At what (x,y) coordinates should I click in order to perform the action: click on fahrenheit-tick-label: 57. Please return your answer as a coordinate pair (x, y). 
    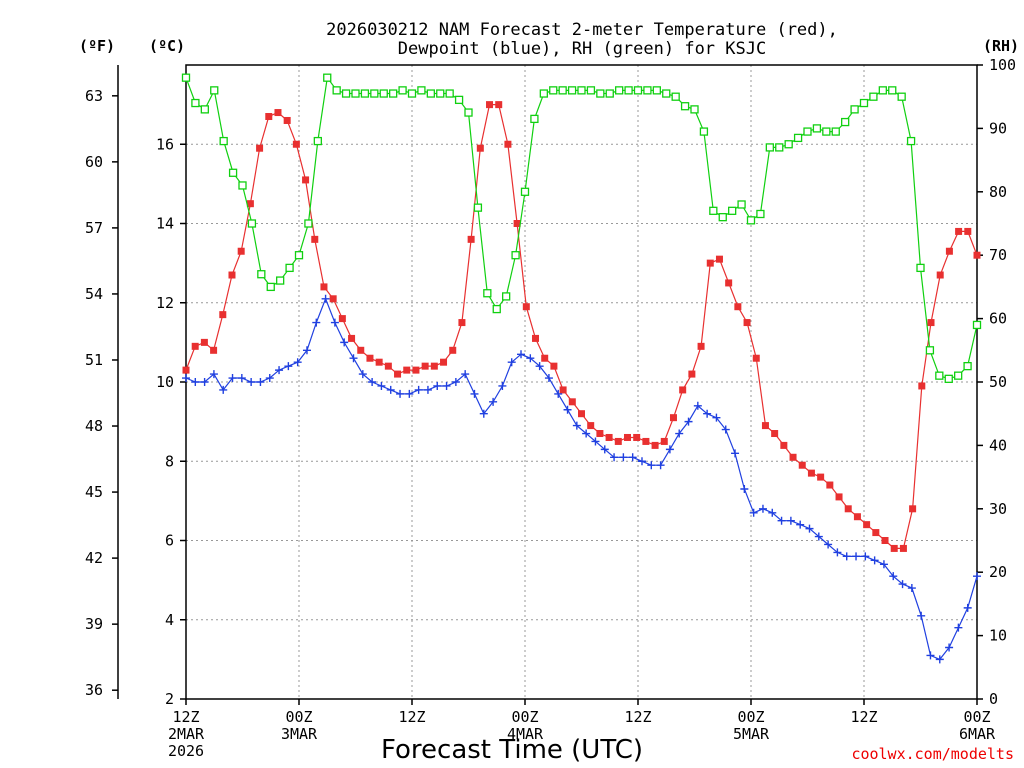
    Looking at the image, I should click on (94, 228).